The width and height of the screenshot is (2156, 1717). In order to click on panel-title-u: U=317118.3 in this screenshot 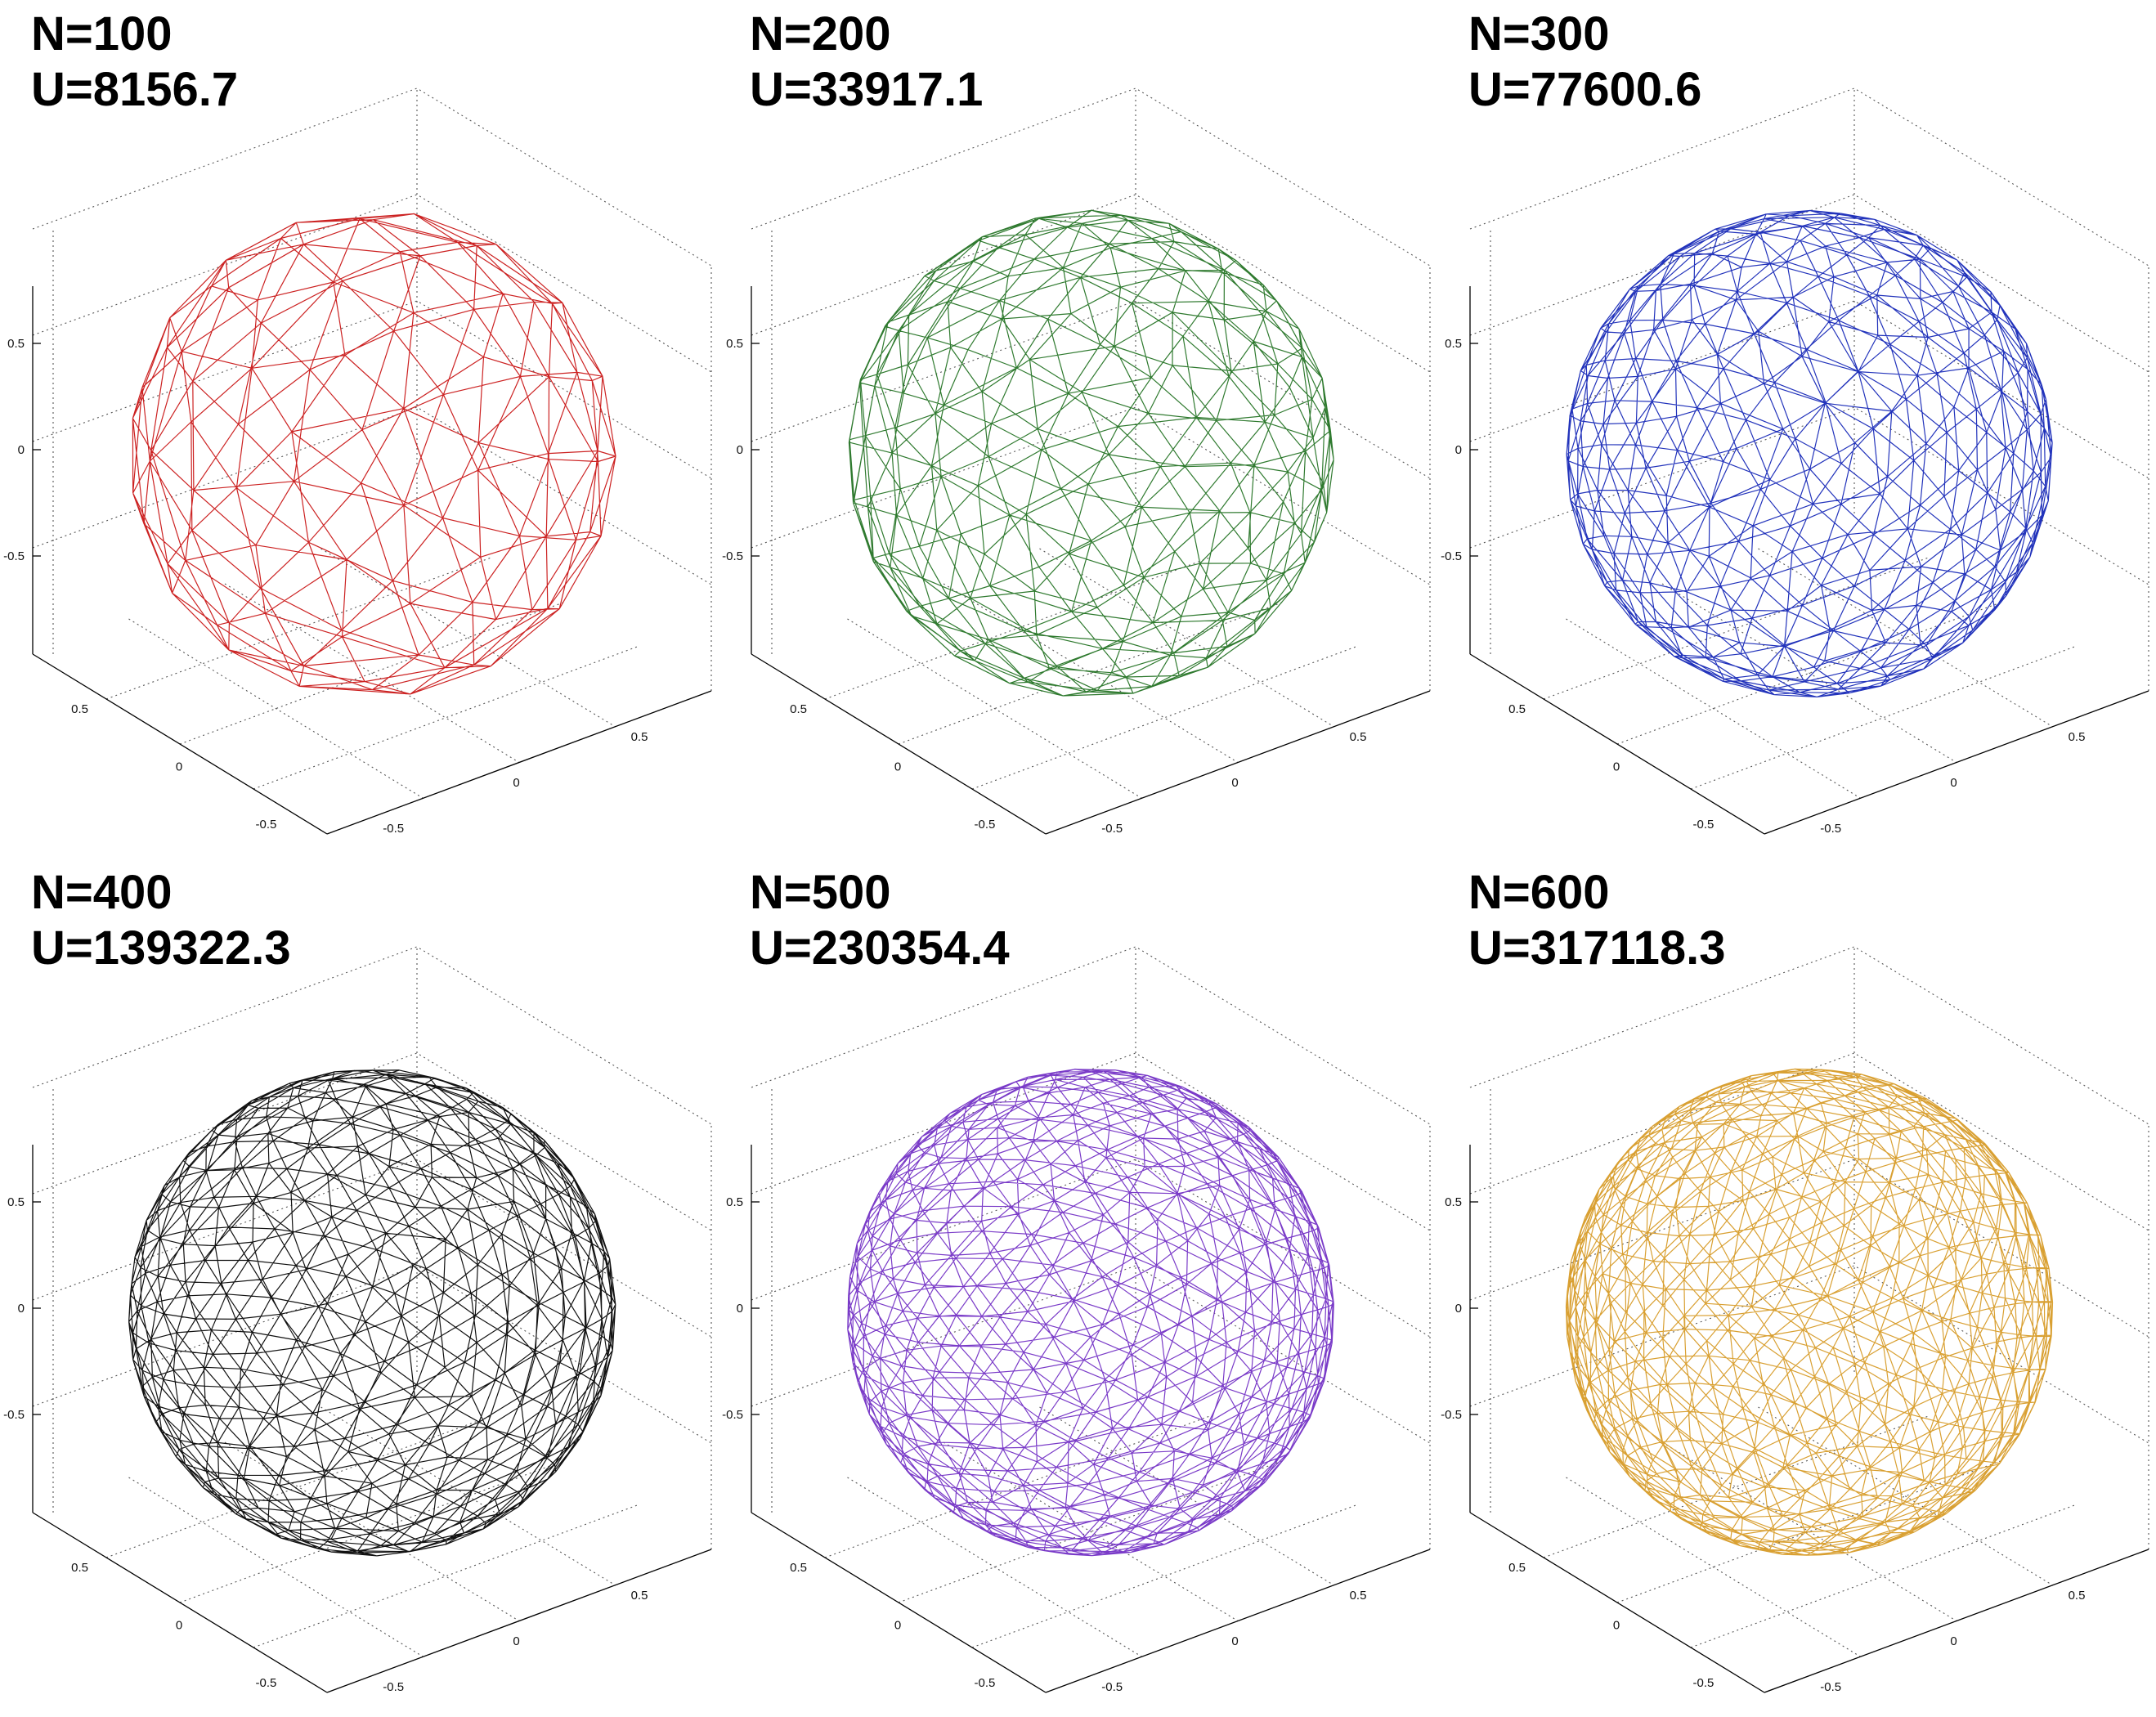, I will do `click(1597, 948)`.